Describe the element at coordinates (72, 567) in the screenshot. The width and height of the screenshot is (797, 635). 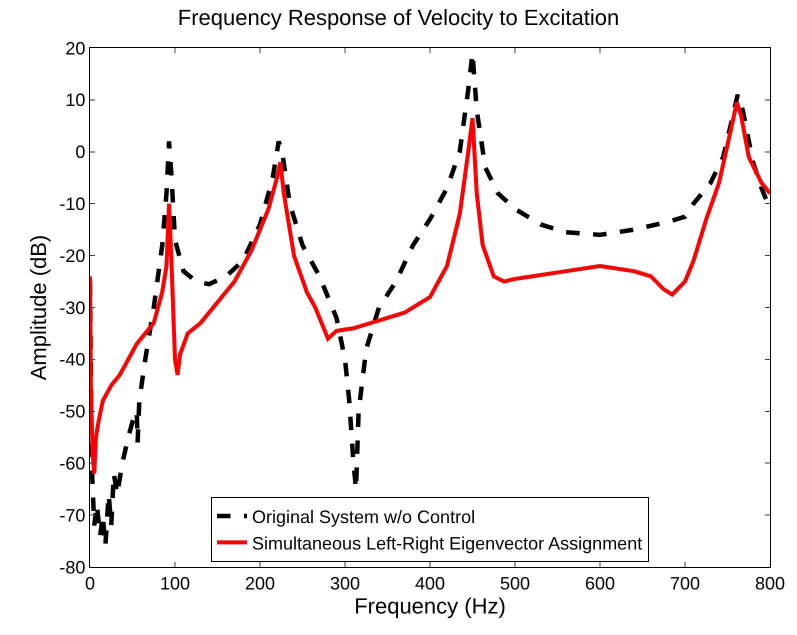
I see `y-tick-label: -80` at that location.